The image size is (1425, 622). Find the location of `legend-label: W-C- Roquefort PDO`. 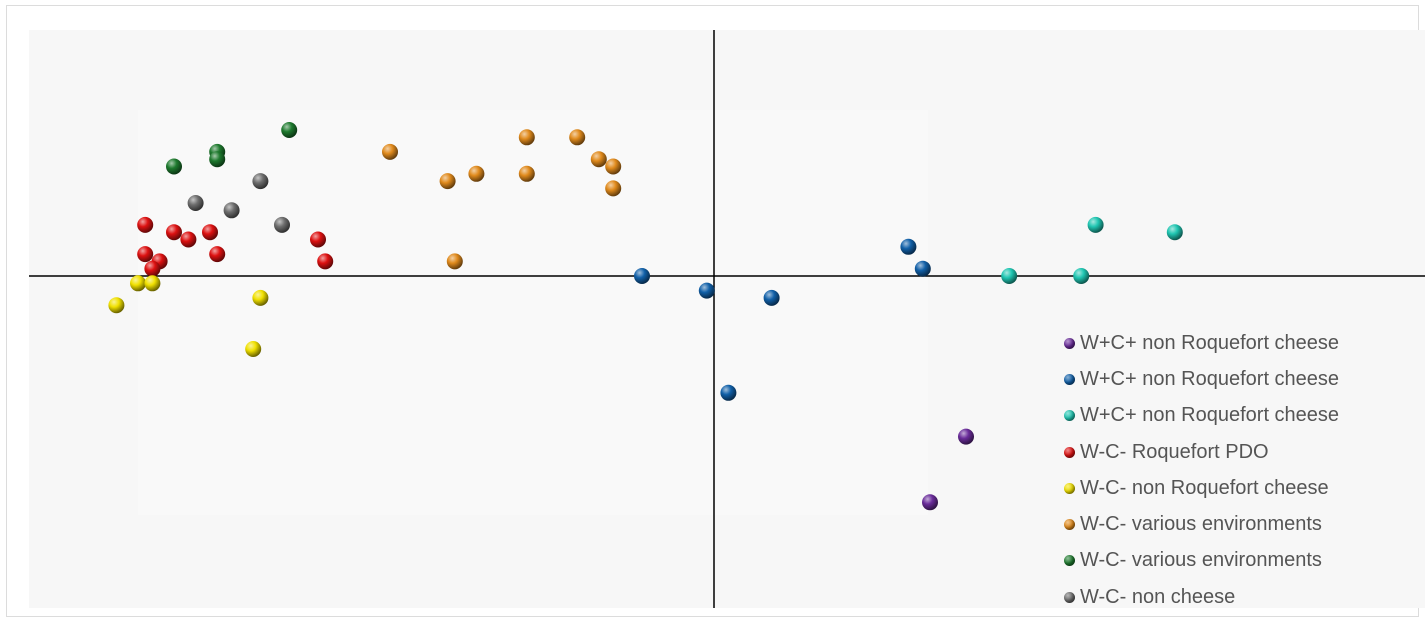

legend-label: W-C- Roquefort PDO is located at coordinates (1174, 451).